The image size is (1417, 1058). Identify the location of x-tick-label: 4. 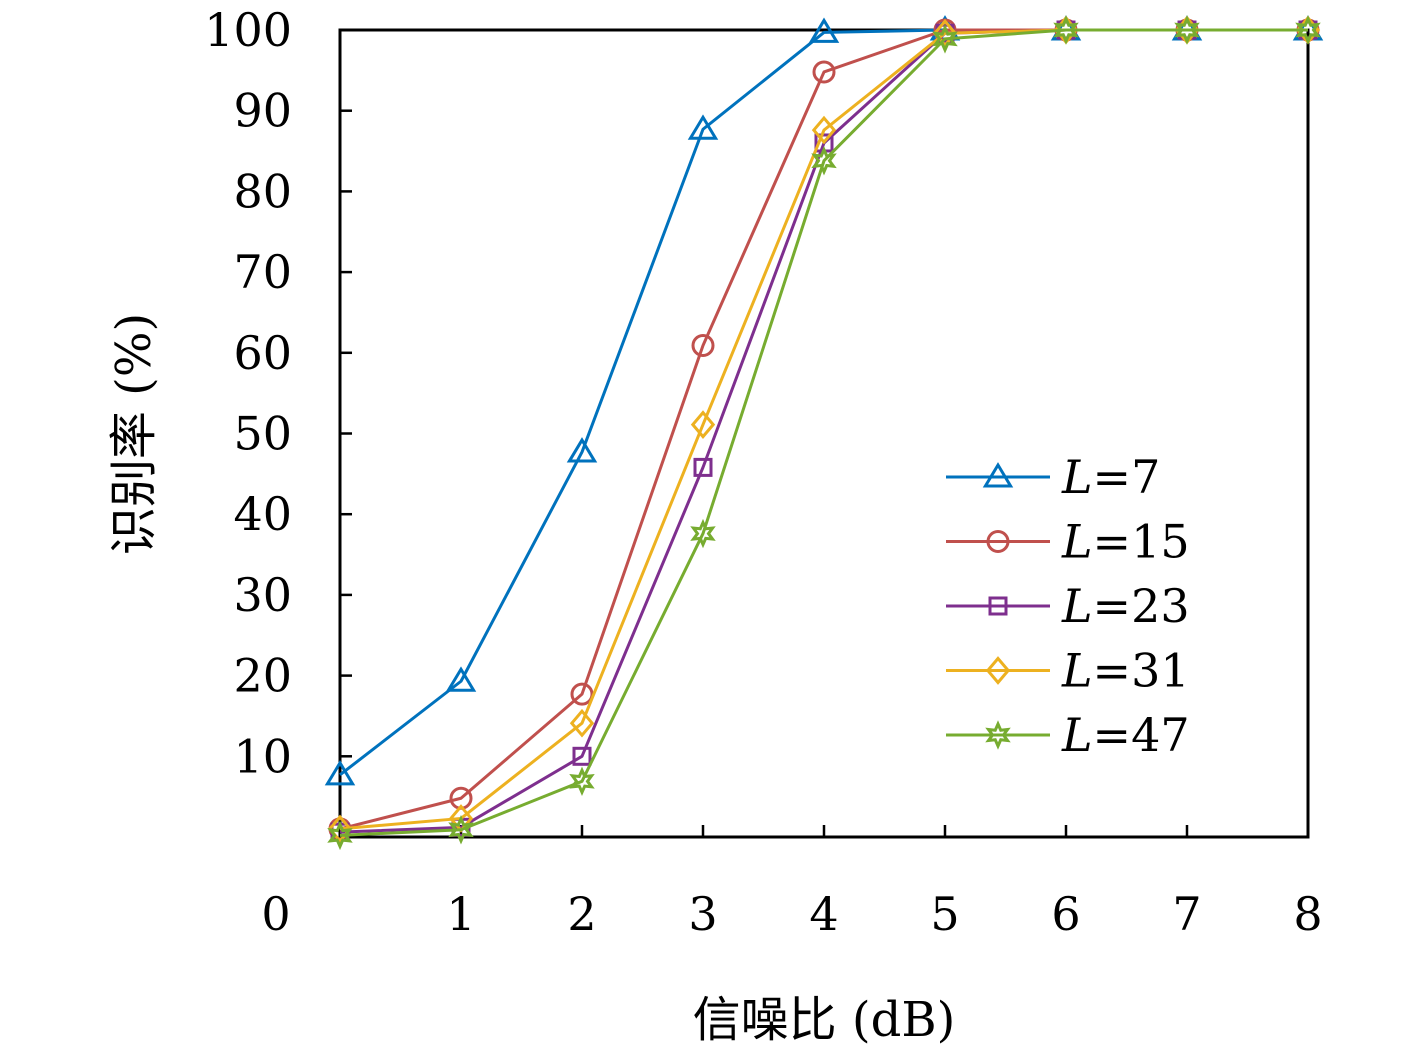
(823, 914).